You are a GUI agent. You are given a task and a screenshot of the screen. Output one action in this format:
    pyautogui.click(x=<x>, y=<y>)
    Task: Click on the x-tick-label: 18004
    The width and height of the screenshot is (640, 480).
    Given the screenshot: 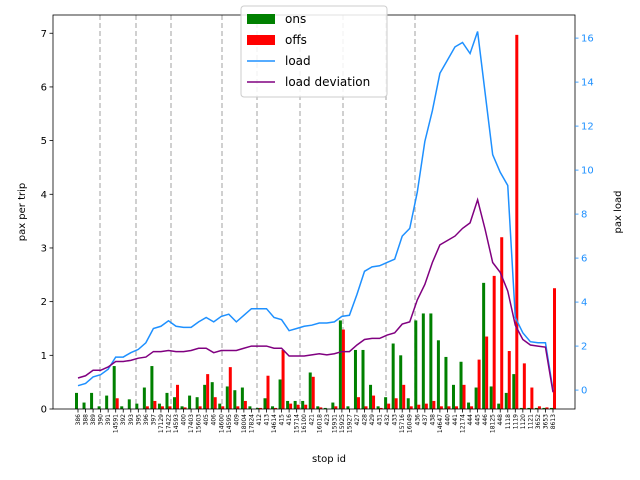 What is the action you would take?
    pyautogui.click(x=244, y=423)
    